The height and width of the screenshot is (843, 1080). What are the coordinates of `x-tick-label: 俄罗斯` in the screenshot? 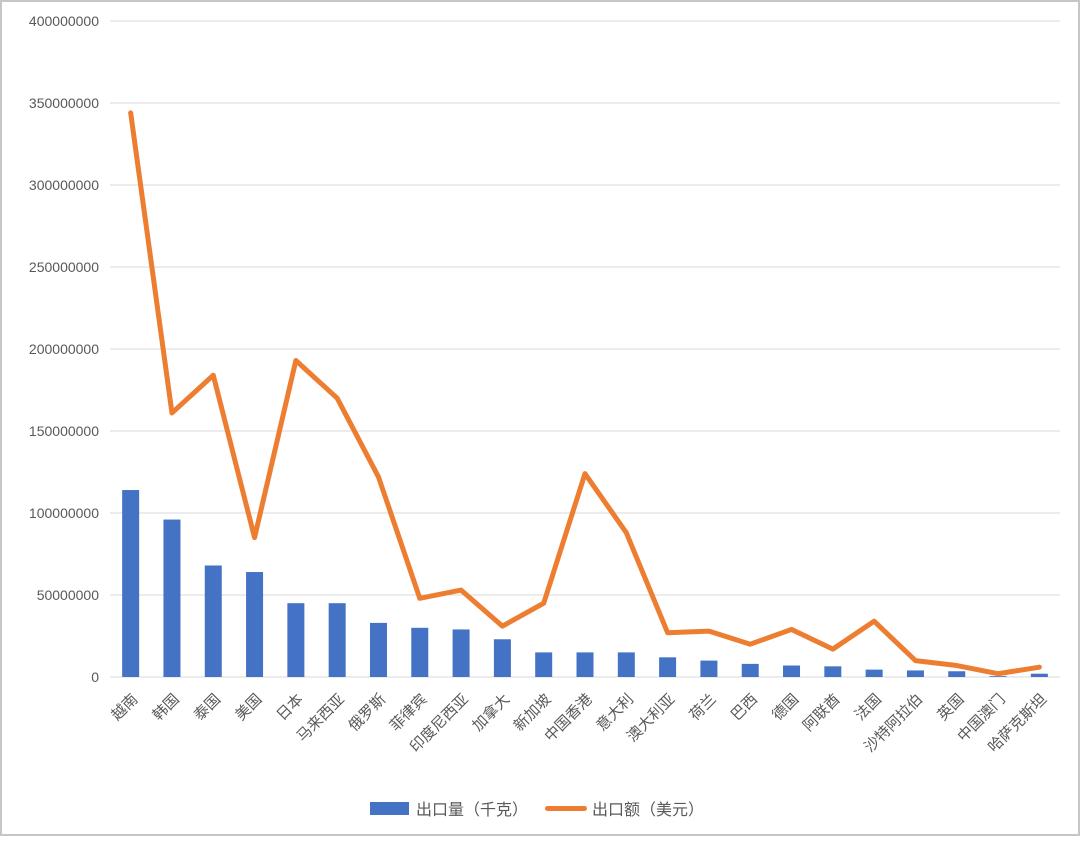 It's located at (367, 713).